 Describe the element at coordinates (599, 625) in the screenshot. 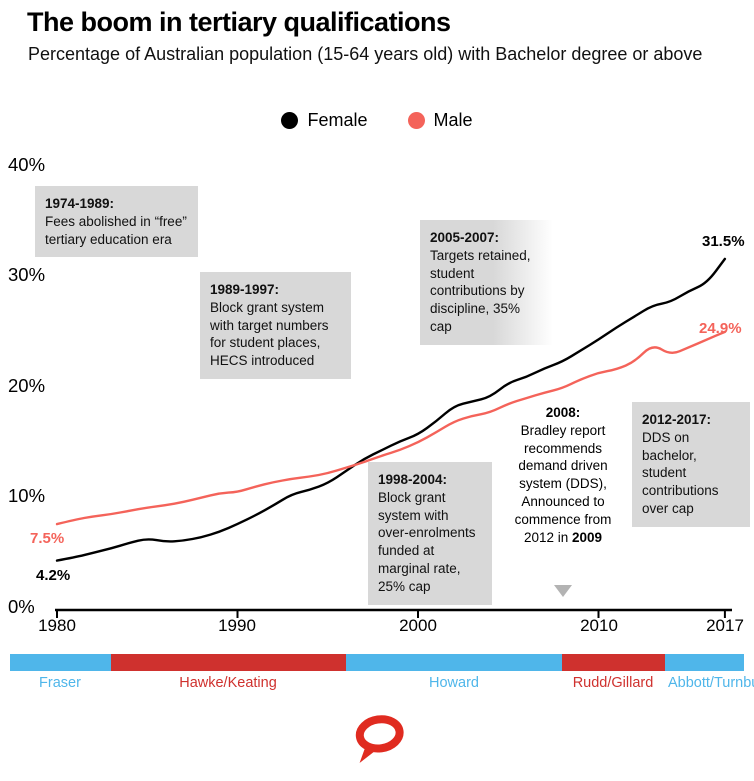

I see `x-axis-label-2010: 2010` at that location.